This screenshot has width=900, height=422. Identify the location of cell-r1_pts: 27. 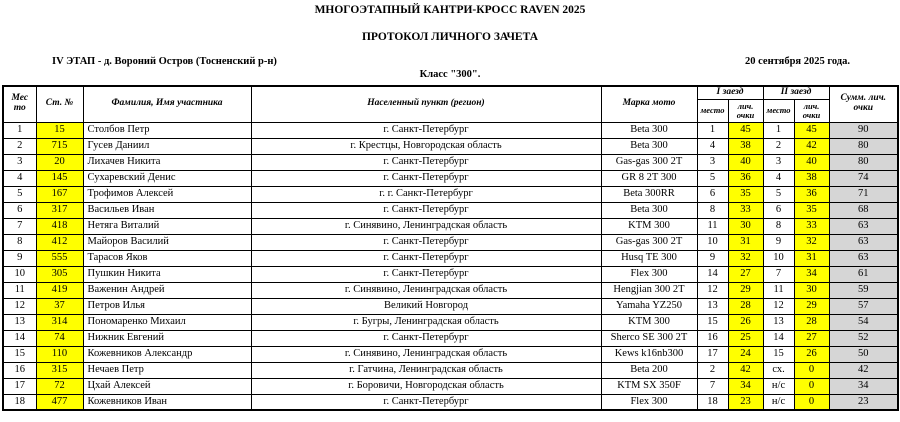
(745, 274).